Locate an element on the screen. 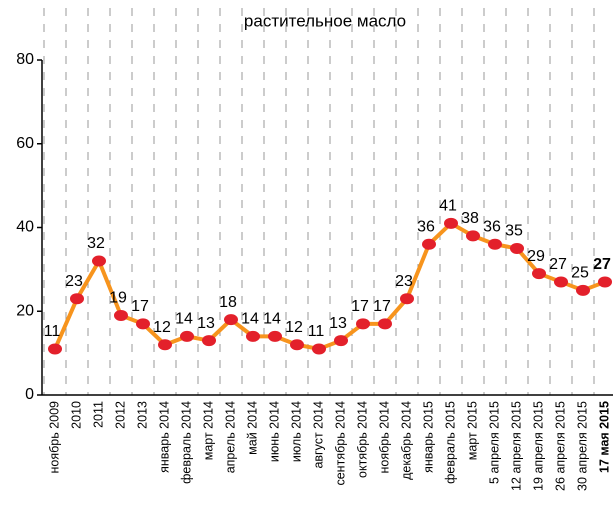 This screenshot has width=613, height=518. x-tick-label: апрель 2014 is located at coordinates (230, 437).